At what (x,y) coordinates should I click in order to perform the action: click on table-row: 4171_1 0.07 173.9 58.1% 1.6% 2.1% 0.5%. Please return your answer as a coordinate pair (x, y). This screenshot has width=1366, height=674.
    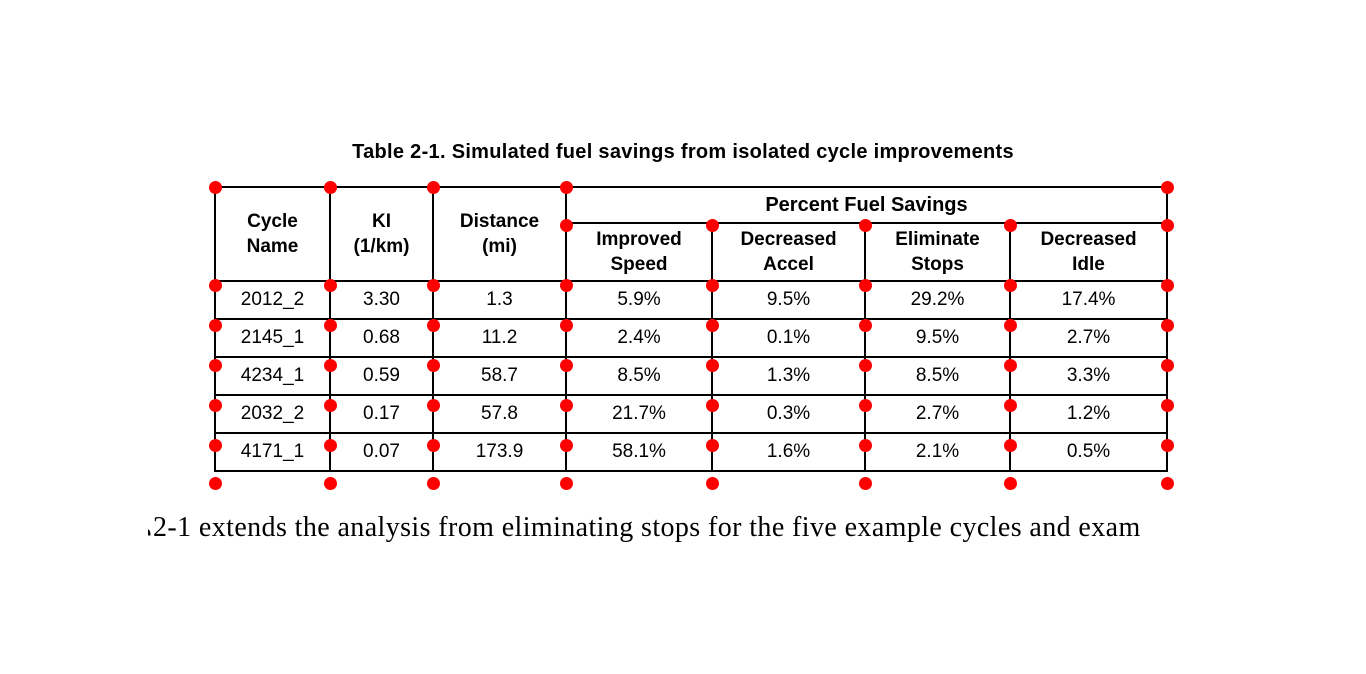
    Looking at the image, I should click on (691, 452).